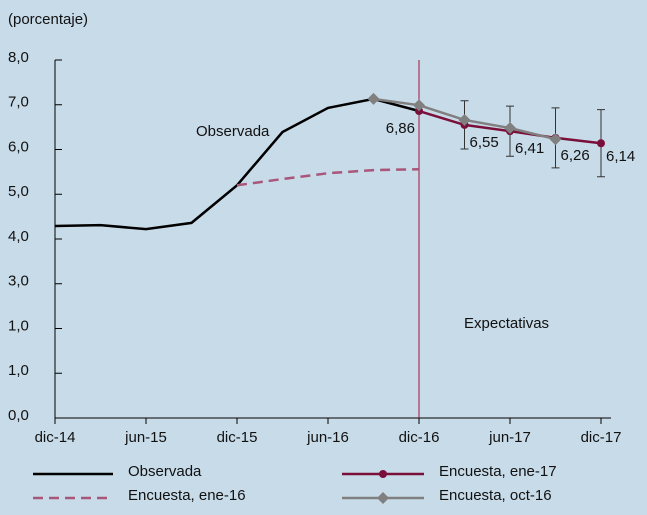  I want to click on annotation: Expectativas, so click(506, 323).